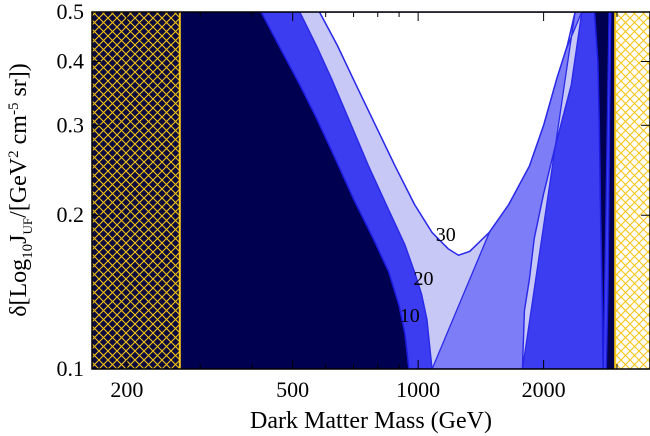 The height and width of the screenshot is (436, 650). I want to click on contour-label-10: 10, so click(410, 316).